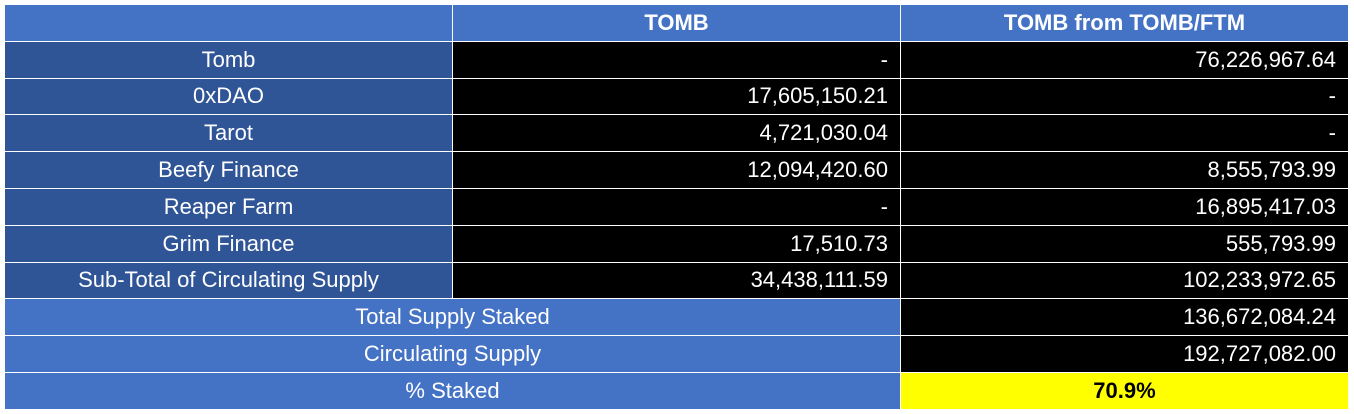  Describe the element at coordinates (677, 60) in the screenshot. I see `row-tomb-value: -` at that location.